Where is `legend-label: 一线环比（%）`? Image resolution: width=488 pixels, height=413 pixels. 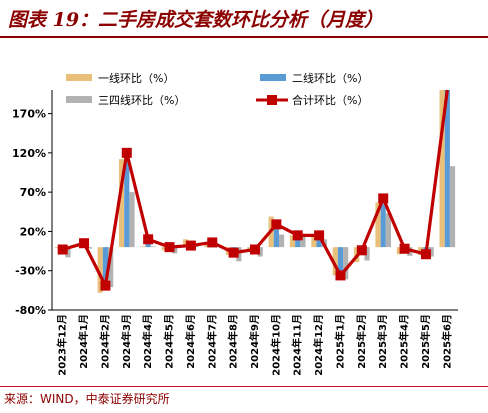 legend-label: 一线环比（%） is located at coordinates (136, 78).